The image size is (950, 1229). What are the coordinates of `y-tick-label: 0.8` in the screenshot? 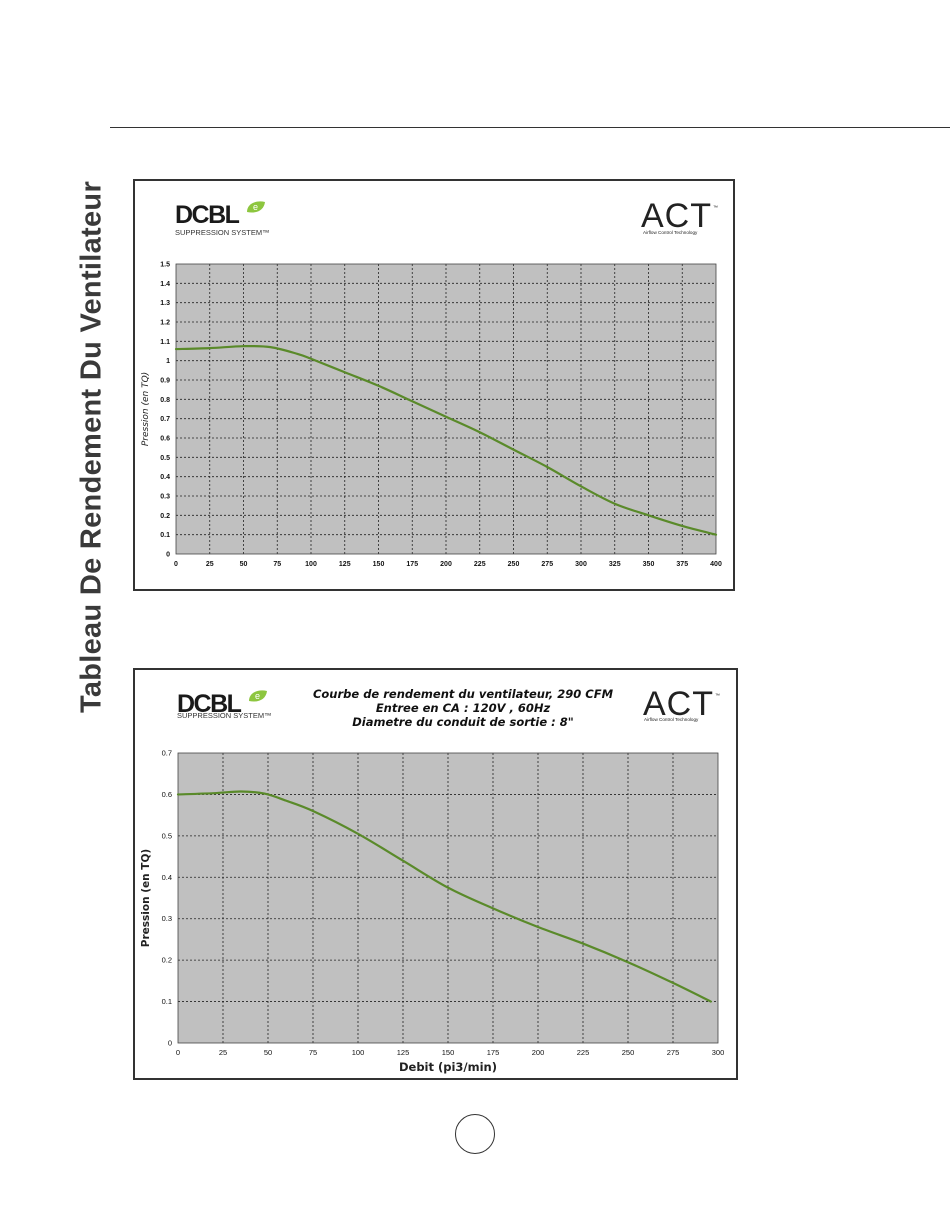 It's located at (165, 400).